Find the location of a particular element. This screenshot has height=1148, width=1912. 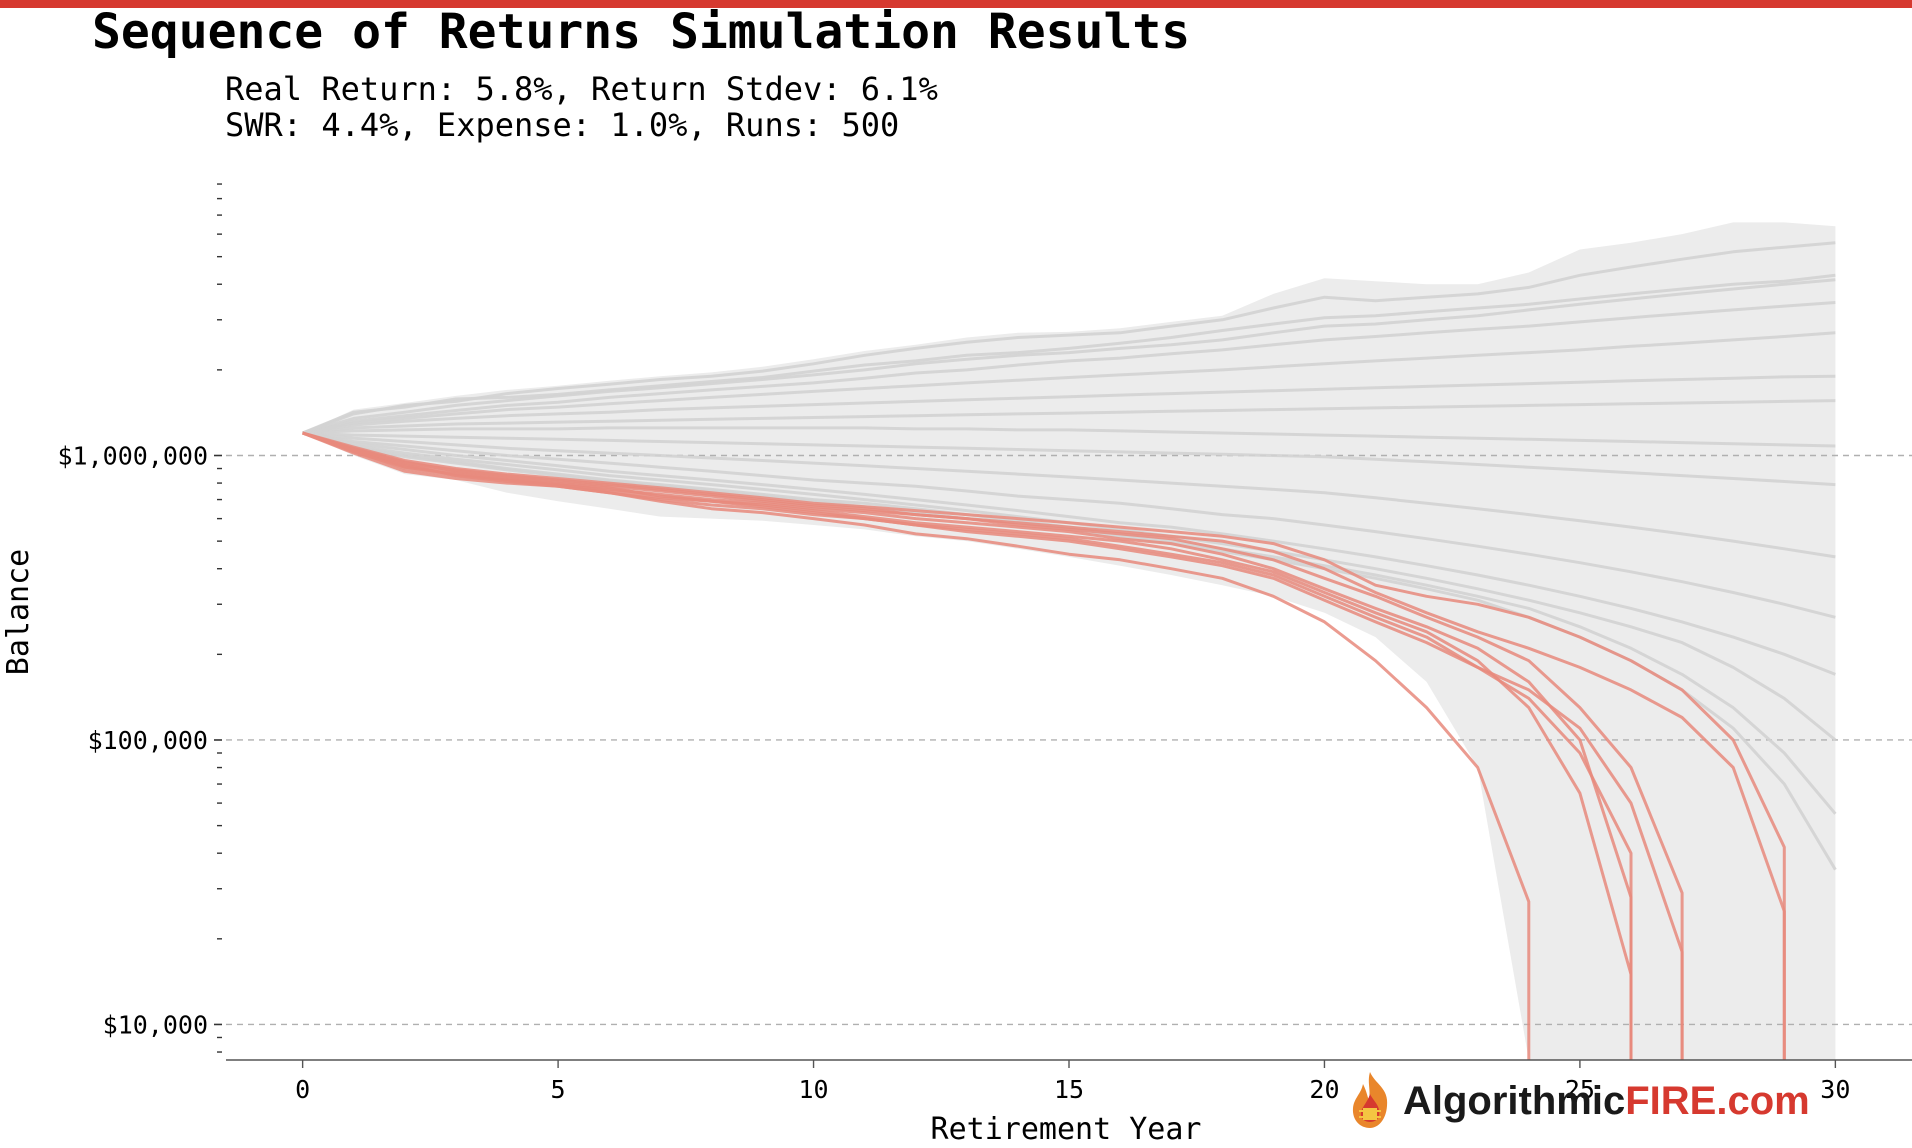

y-tick-label-1000000: $1,000,000 is located at coordinates (132, 456).